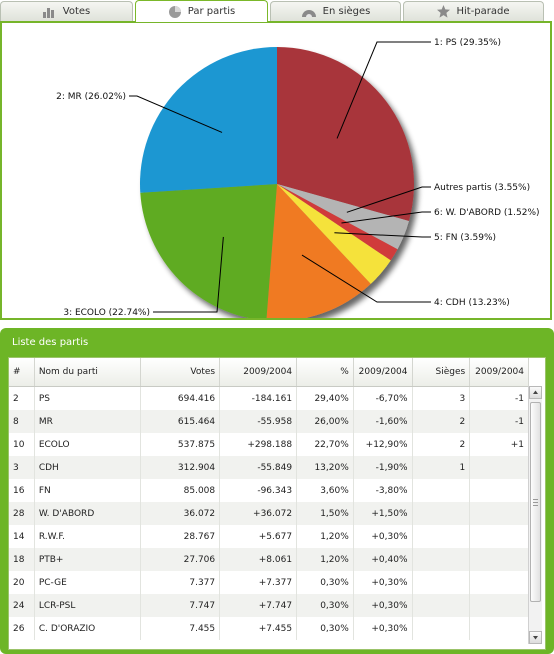 Image resolution: width=554 pixels, height=654 pixels. Describe the element at coordinates (180, 372) in the screenshot. I see `col-header-votes: Votes` at that location.